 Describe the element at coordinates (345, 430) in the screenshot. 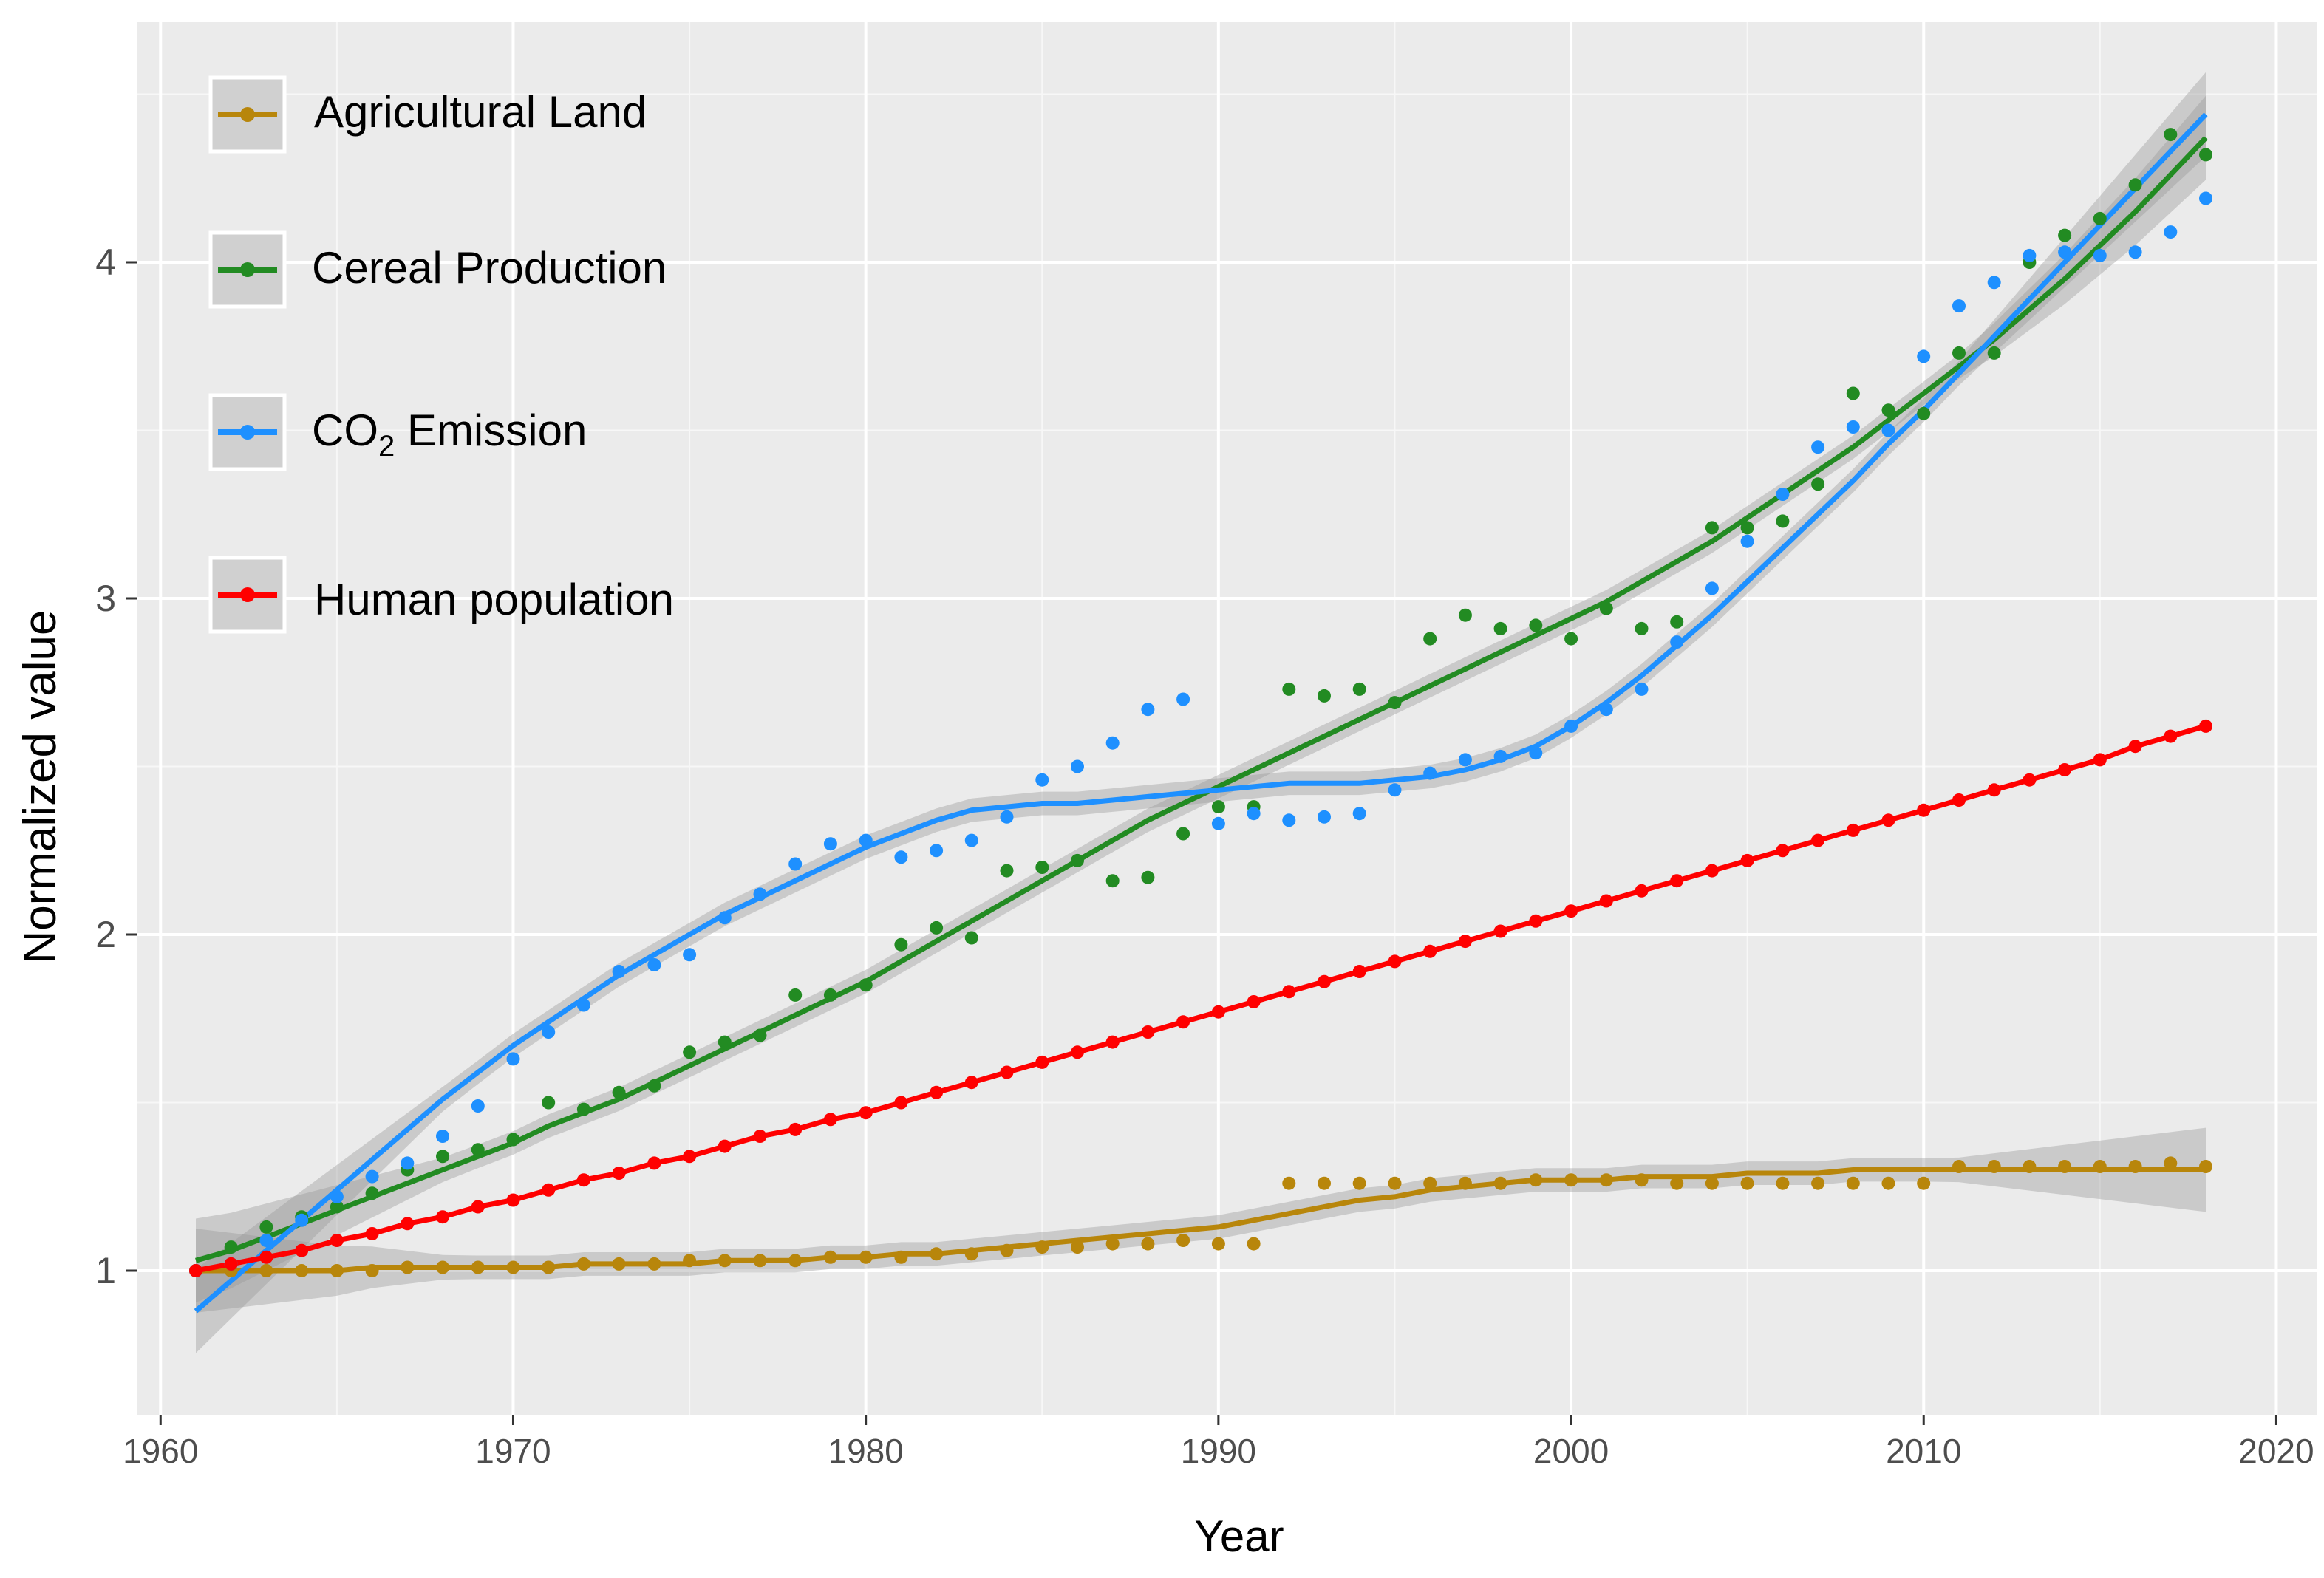

I see `co2-prefix: CO` at that location.